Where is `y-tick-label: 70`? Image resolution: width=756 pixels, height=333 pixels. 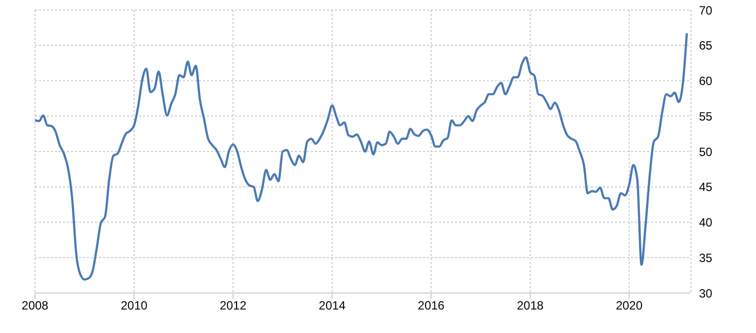
y-tick-label: 70 is located at coordinates (706, 10).